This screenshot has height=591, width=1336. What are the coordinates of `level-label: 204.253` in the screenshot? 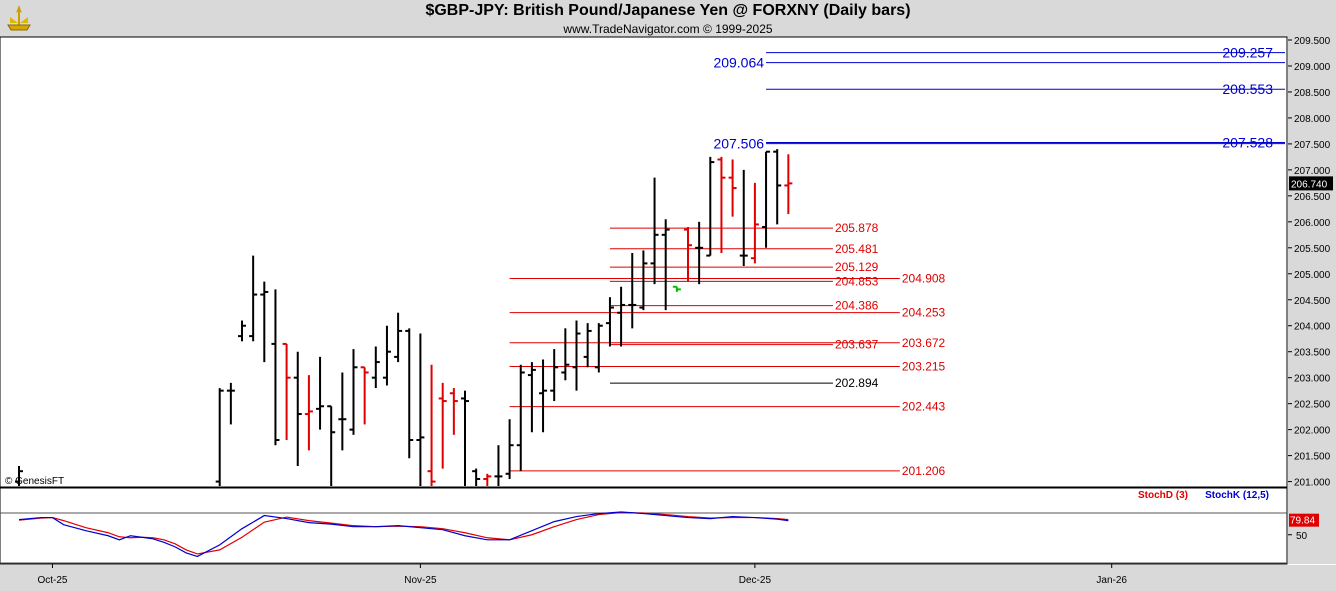 It's located at (924, 313).